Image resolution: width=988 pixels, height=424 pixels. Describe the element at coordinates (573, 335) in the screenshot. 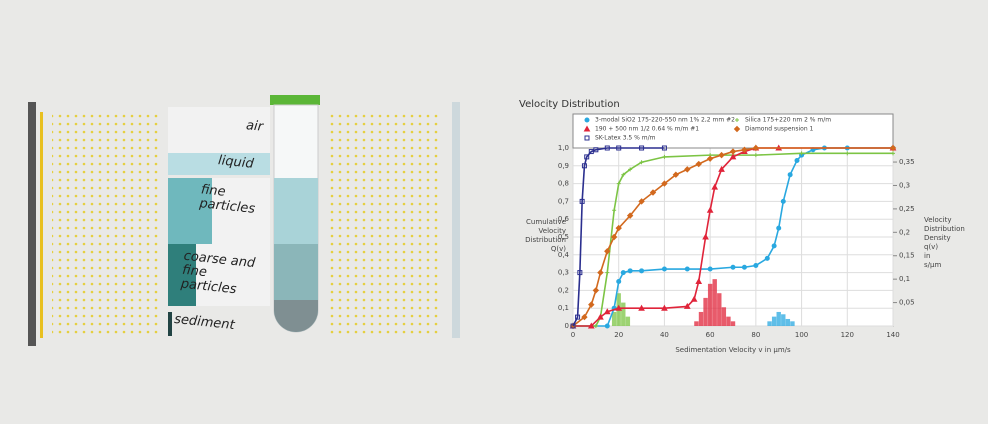

I see `x-tick-label: 0` at that location.